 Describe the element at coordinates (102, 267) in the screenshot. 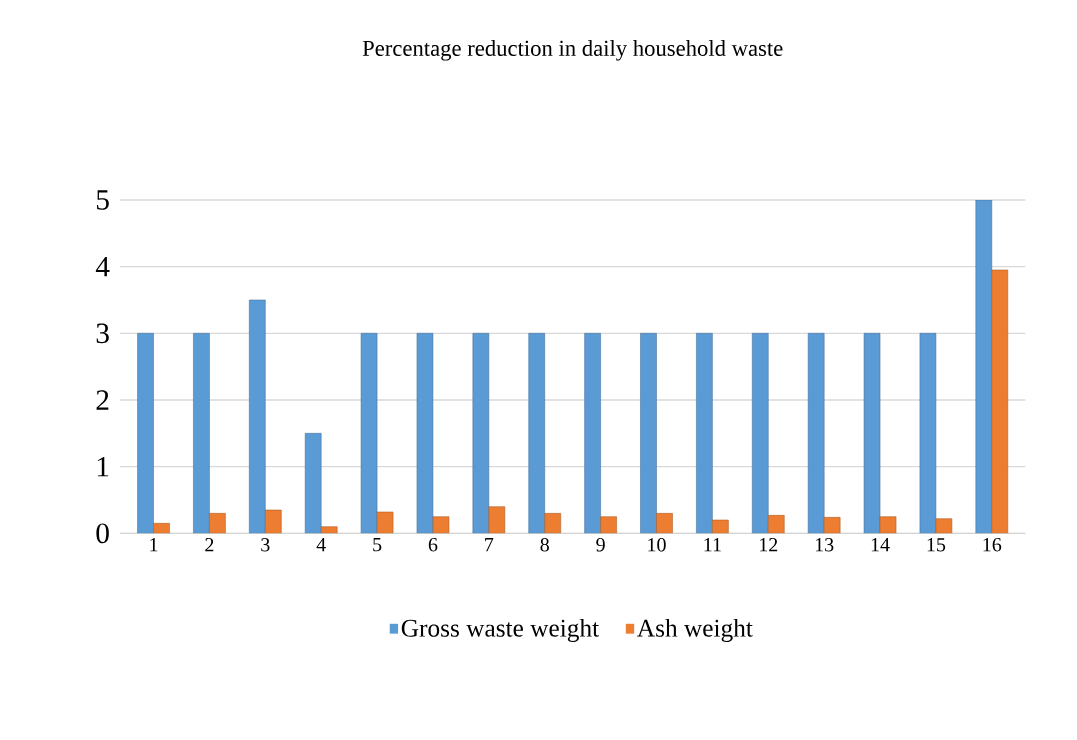

I see `y-tick-label: 4` at that location.